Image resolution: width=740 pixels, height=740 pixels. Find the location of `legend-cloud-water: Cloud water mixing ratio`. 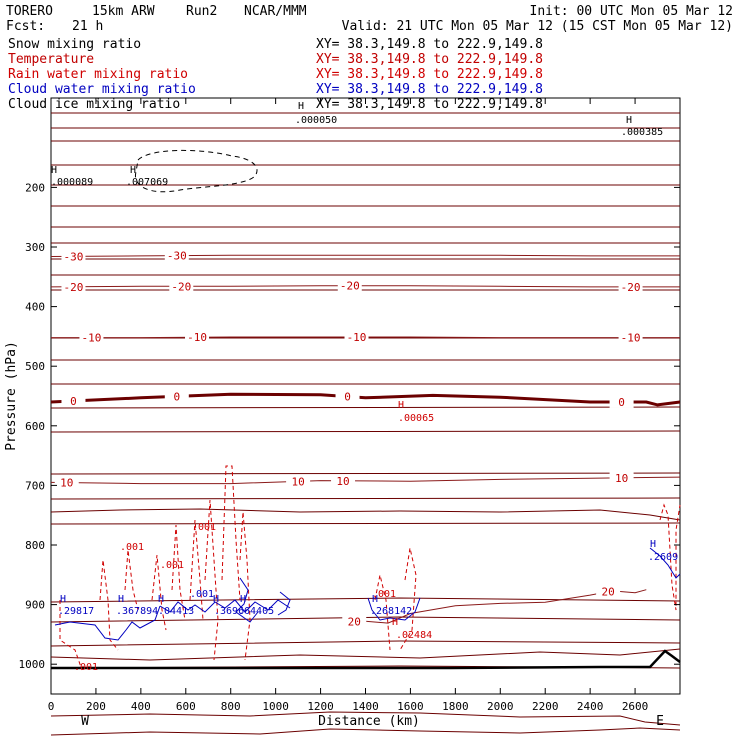

legend-cloud-water: Cloud water mixing ratio is located at coordinates (102, 89).